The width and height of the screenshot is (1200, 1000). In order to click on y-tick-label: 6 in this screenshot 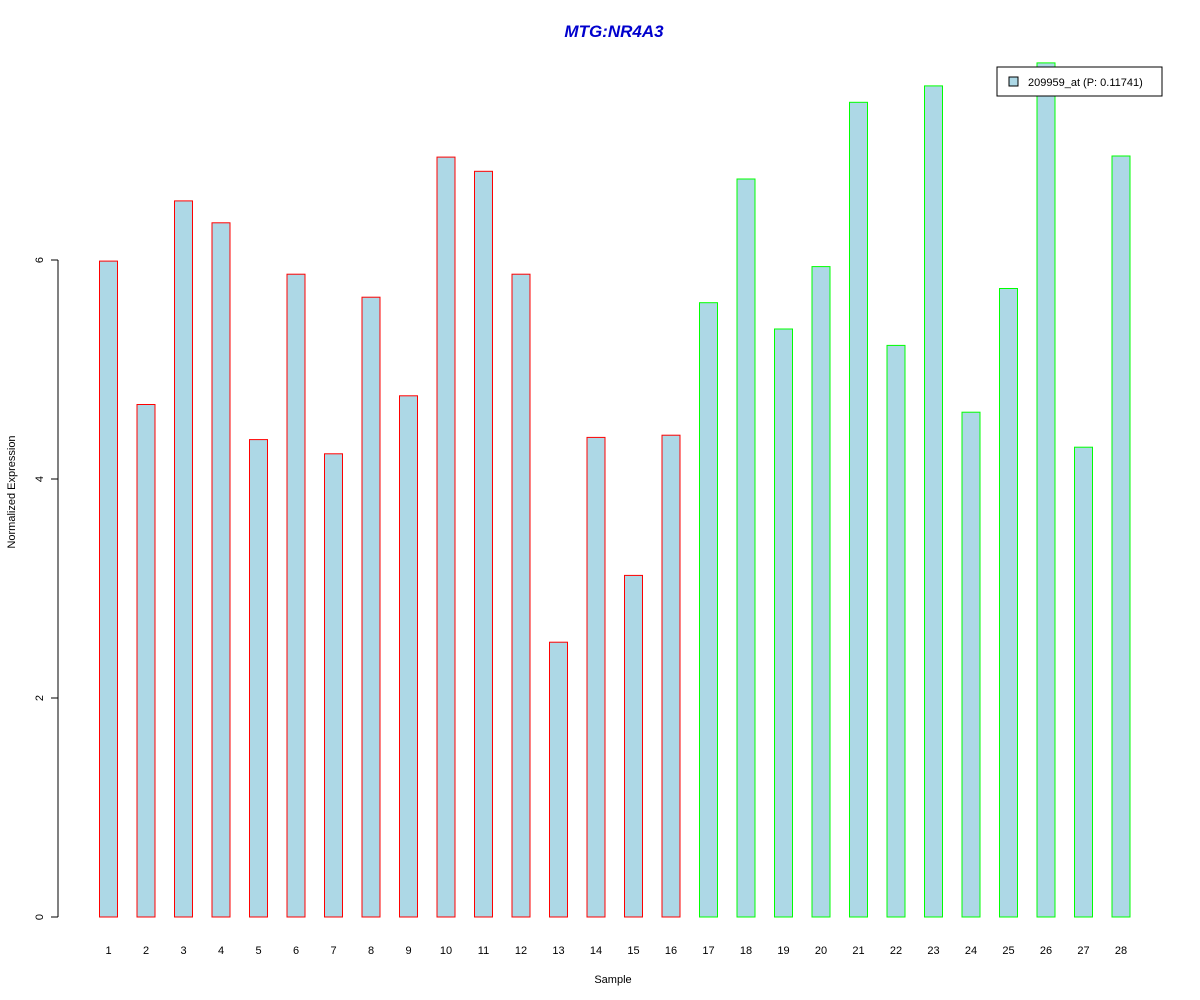, I will do `click(40, 260)`.